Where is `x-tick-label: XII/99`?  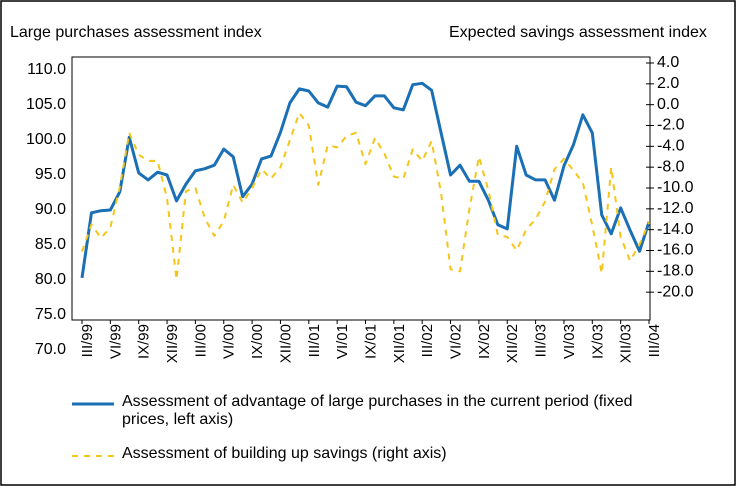
x-tick-label: XII/99 is located at coordinates (172, 343).